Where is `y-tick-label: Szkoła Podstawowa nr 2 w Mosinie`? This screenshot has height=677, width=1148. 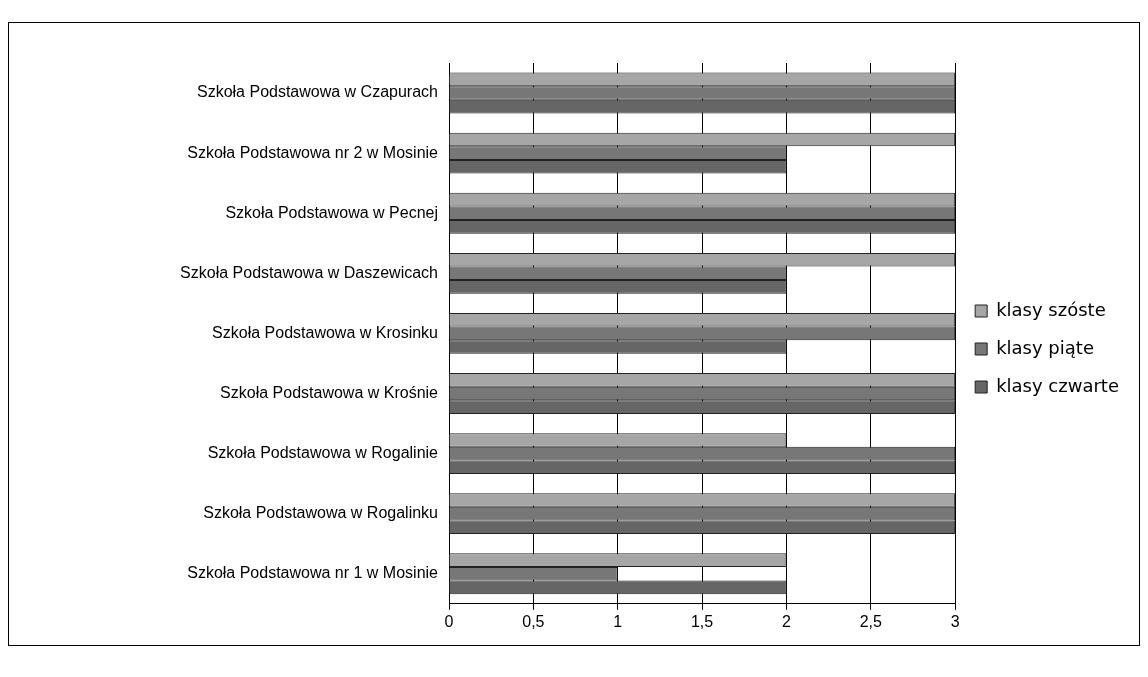
y-tick-label: Szkoła Podstawowa nr 2 w Mosinie is located at coordinates (313, 152).